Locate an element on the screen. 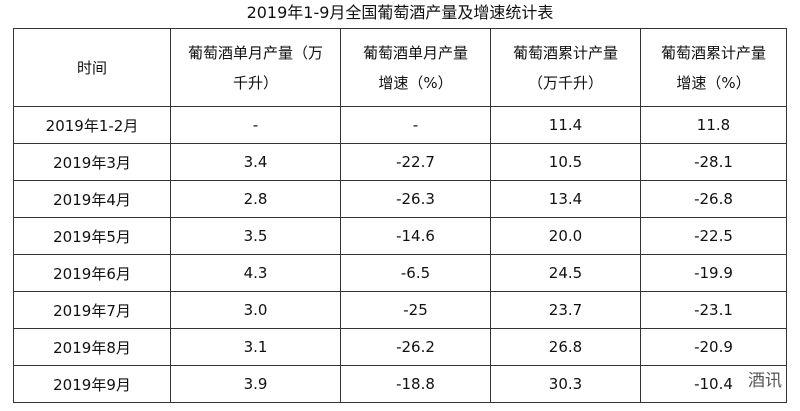 The height and width of the screenshot is (411, 800). row-label: 2019年6月 is located at coordinates (92, 273).